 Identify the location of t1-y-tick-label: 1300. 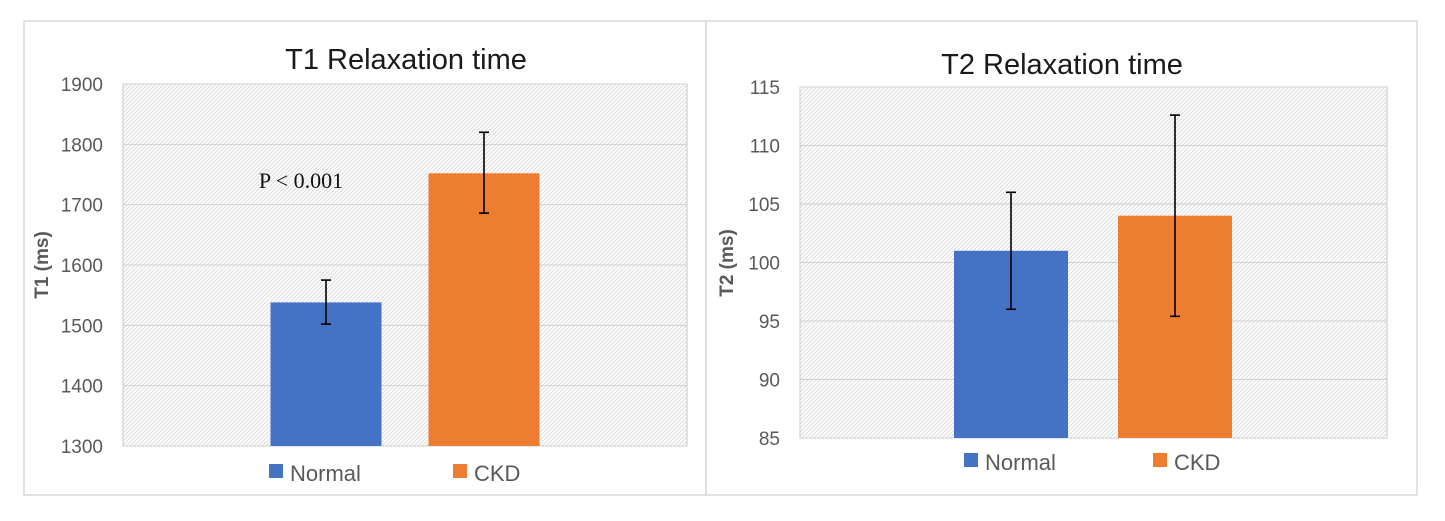
(82, 447).